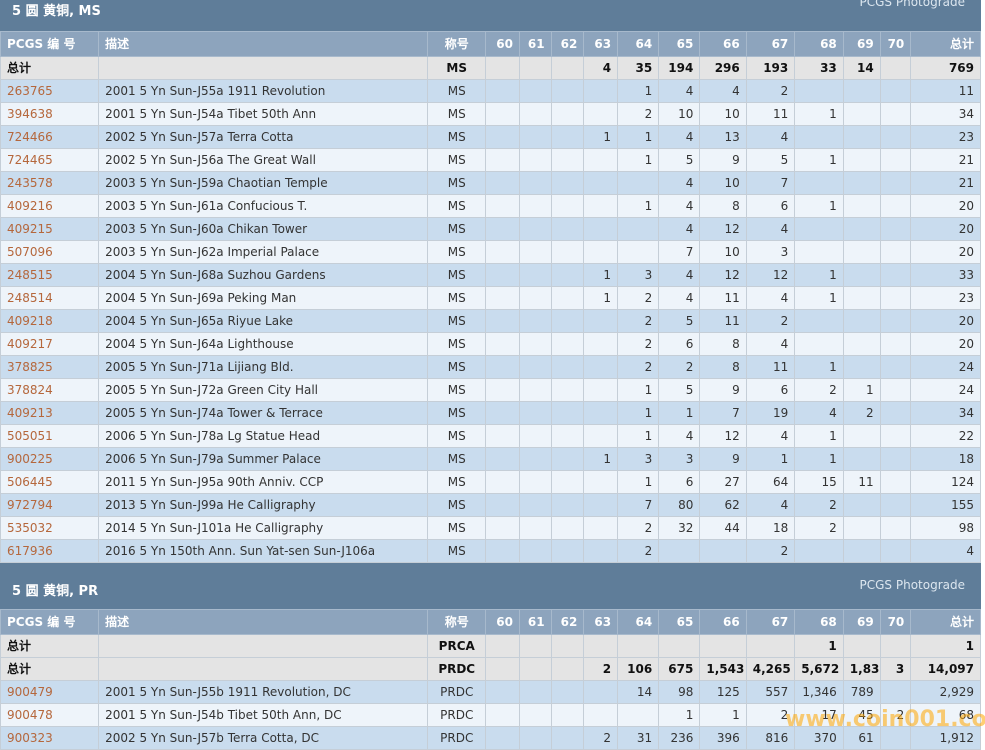  Describe the element at coordinates (861, 738) in the screenshot. I see `grade-count-cell: 61` at that location.